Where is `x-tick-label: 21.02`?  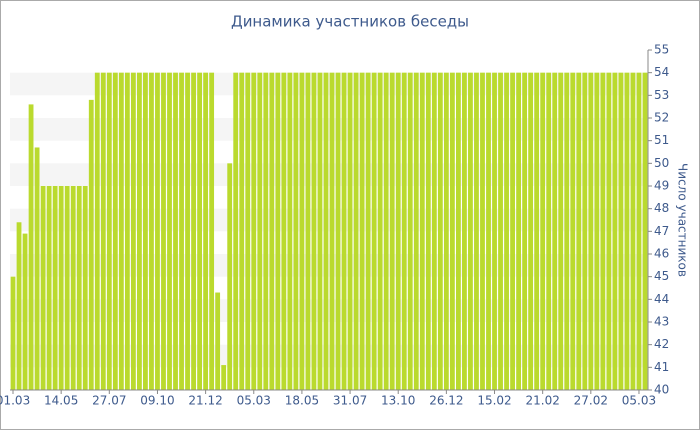 x-tick-label: 21.02 is located at coordinates (542, 401).